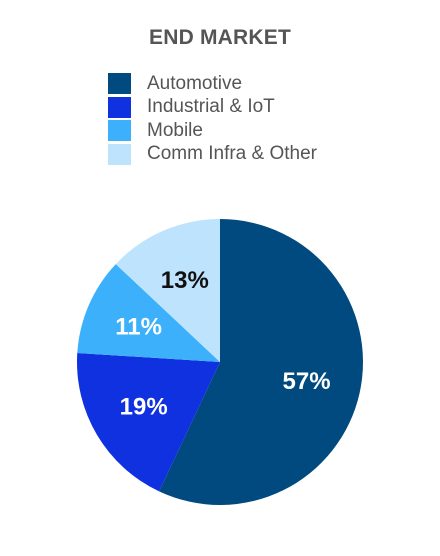  I want to click on legend-swatch-mobile, so click(119, 131).